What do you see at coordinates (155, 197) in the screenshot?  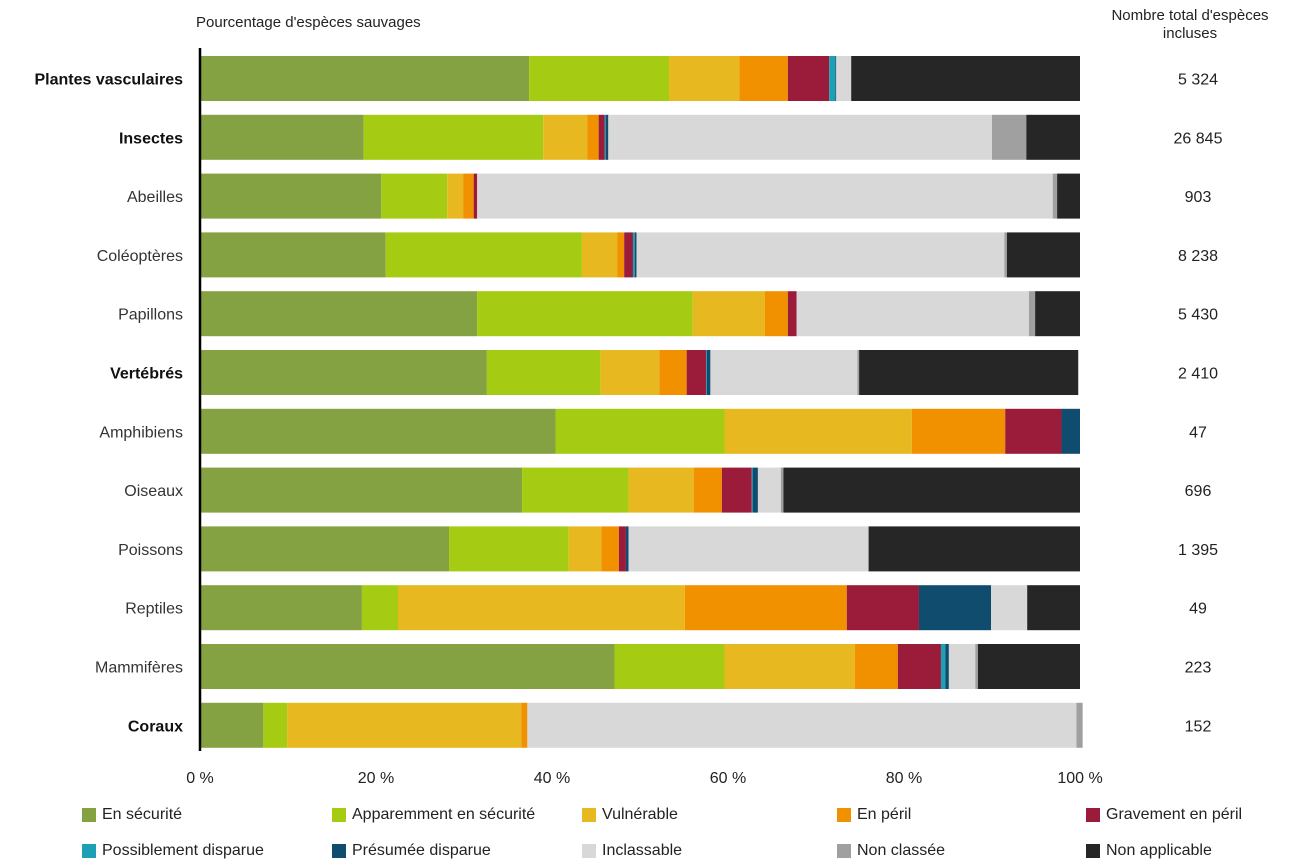 I see `category-label: Abeilles` at bounding box center [155, 197].